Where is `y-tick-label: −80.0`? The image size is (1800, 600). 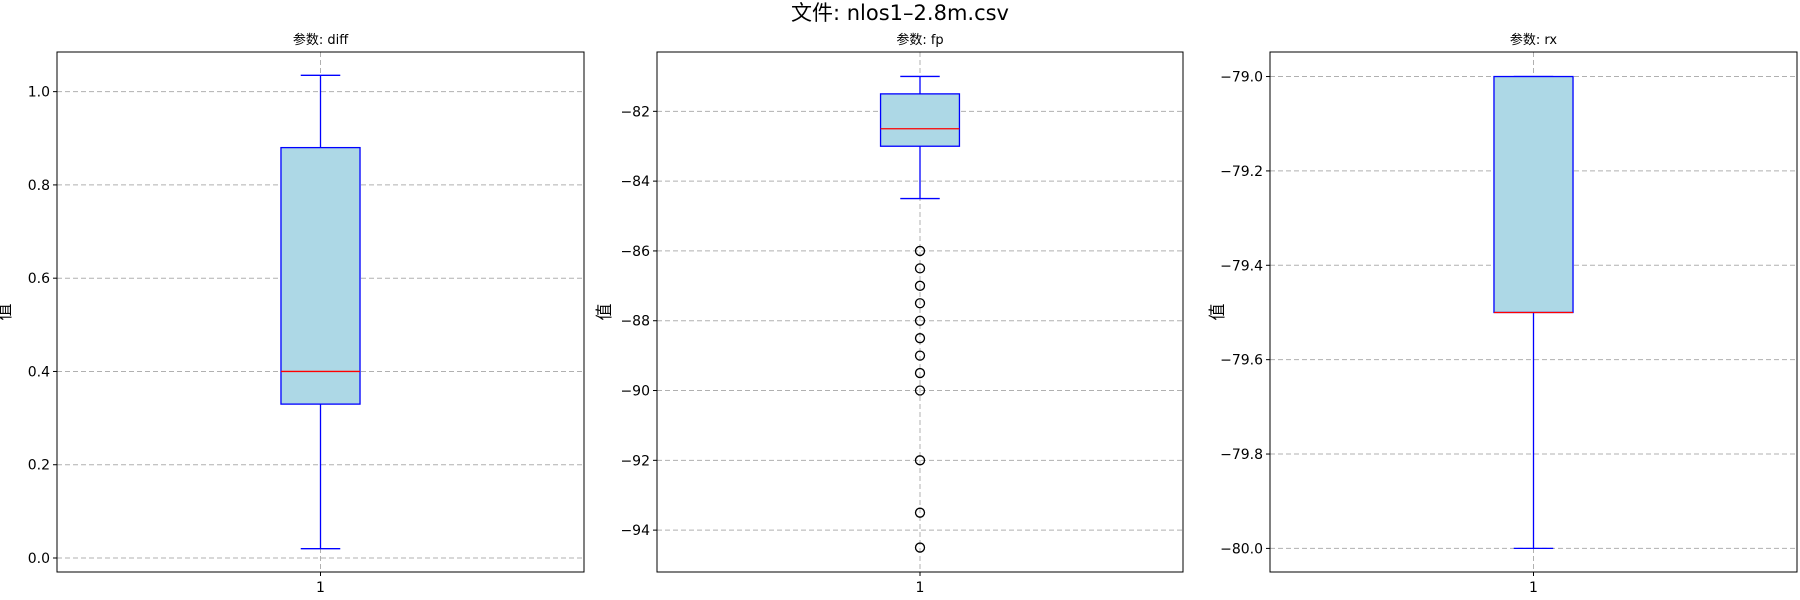
y-tick-label: −80.0 is located at coordinates (1241, 549).